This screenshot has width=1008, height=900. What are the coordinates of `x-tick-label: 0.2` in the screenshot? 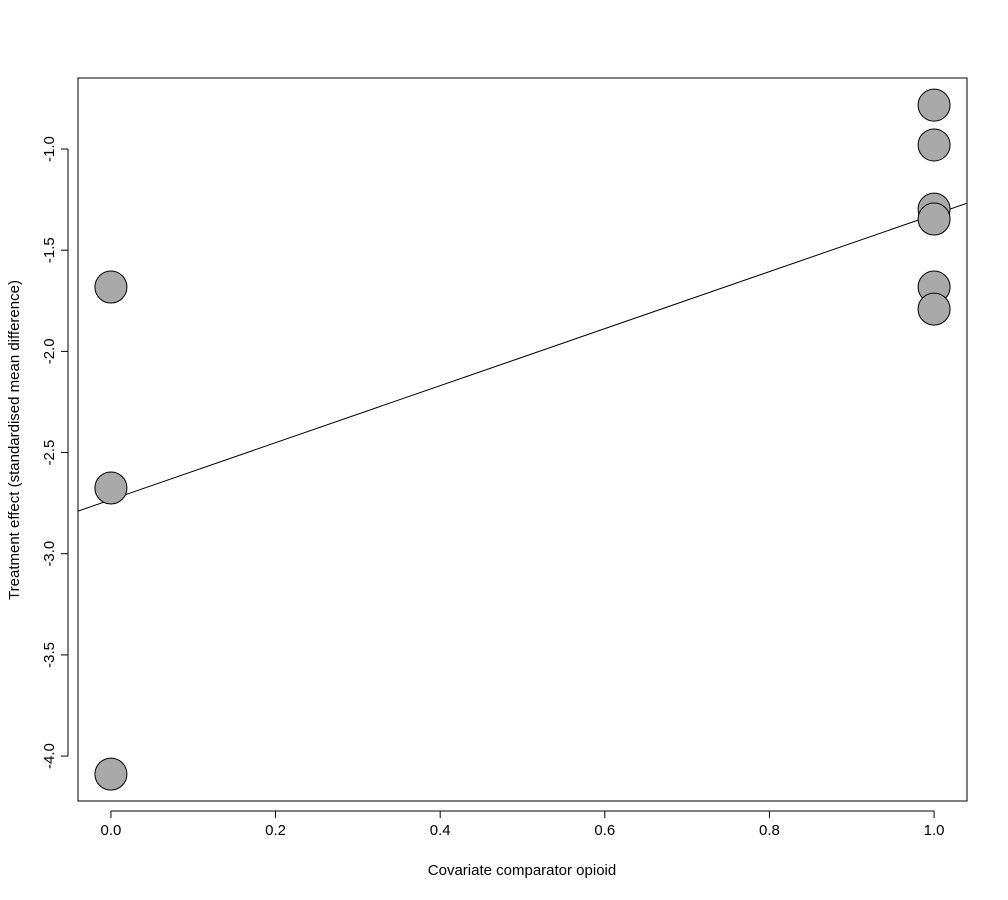 It's located at (275, 830).